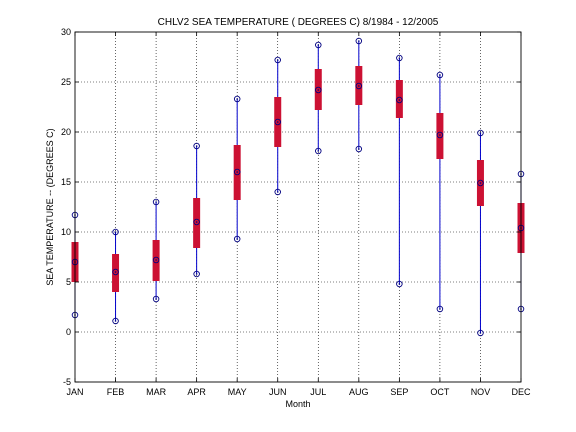 The width and height of the screenshot is (576, 432). Describe the element at coordinates (68, 282) in the screenshot. I see `y-tick-label: 5` at that location.